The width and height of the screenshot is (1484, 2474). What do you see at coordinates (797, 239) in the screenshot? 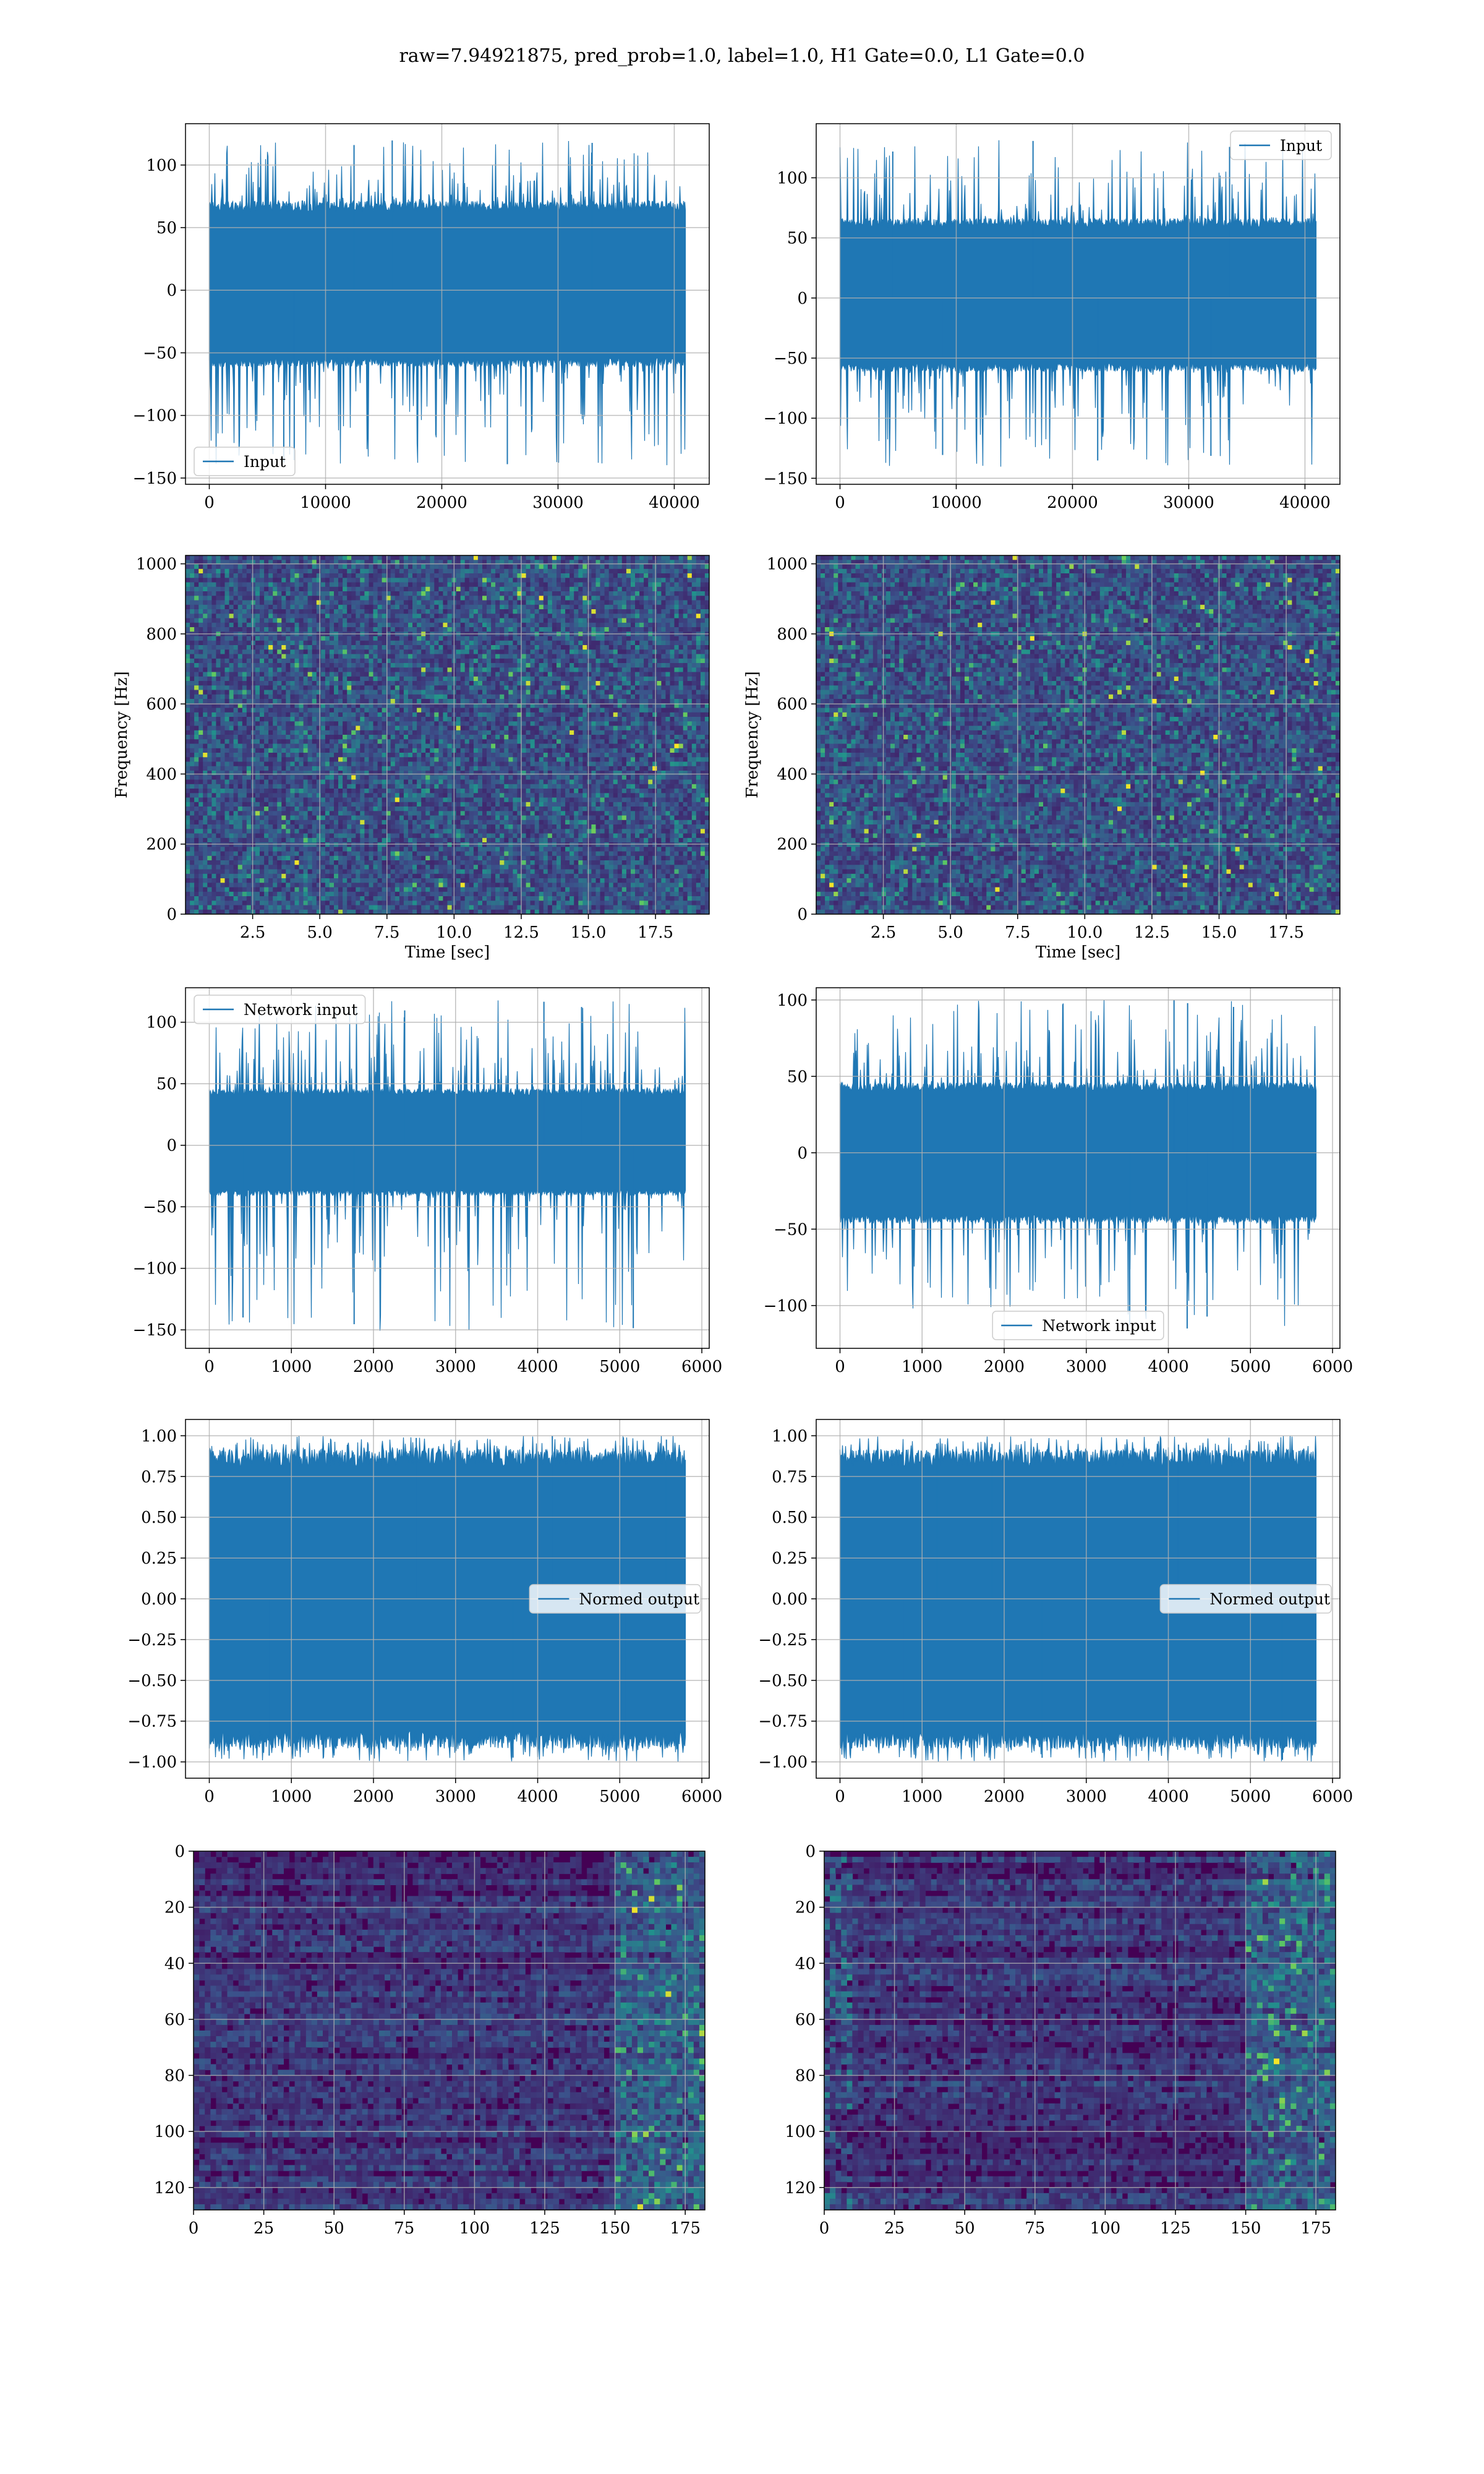
I see `y-tick-label: 50` at bounding box center [797, 239].